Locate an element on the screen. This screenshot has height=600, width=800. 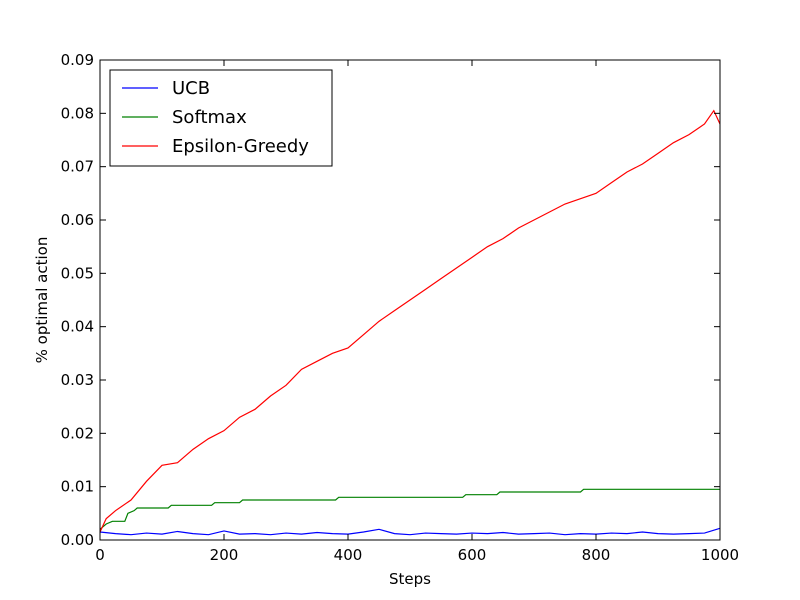
legend: UCB Softmax Epsilon-Greedy is located at coordinates (221, 118).